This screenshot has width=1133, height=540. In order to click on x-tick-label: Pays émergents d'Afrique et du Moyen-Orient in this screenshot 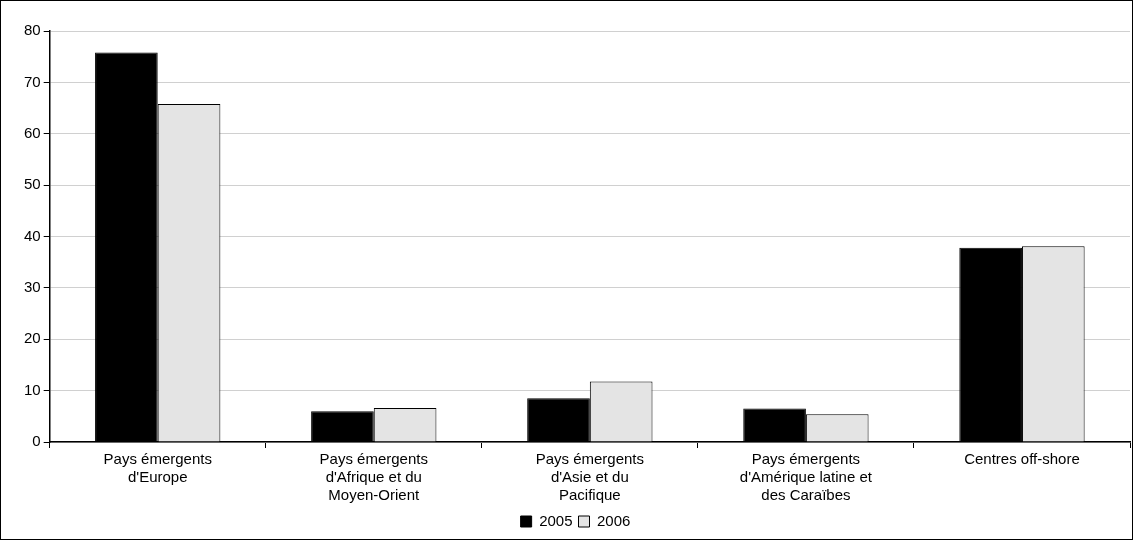, I will do `click(373, 477)`.